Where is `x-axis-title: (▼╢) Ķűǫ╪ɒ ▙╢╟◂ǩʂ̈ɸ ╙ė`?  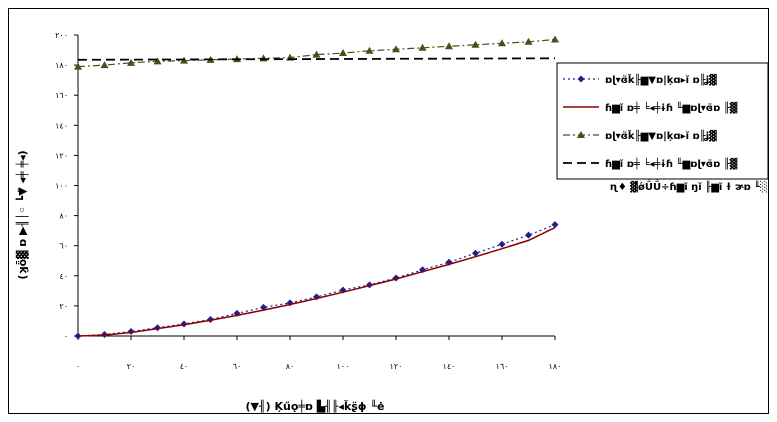
x-axis-title: (▼╢) Ķűǫ╪ɒ ▙╢╟◂ǩʂ̈ɸ ╙ė is located at coordinates (315, 406).